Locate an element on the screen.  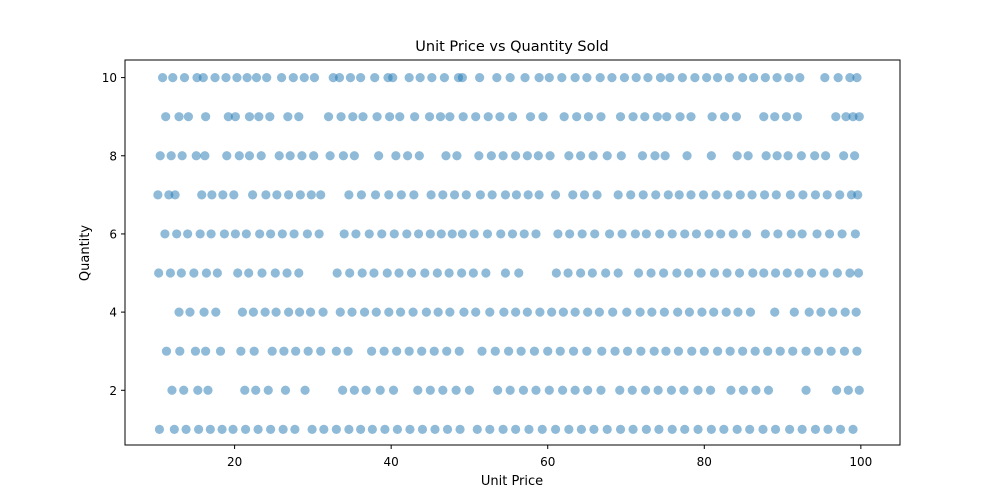
x-tick-label: 80 is located at coordinates (704, 462).